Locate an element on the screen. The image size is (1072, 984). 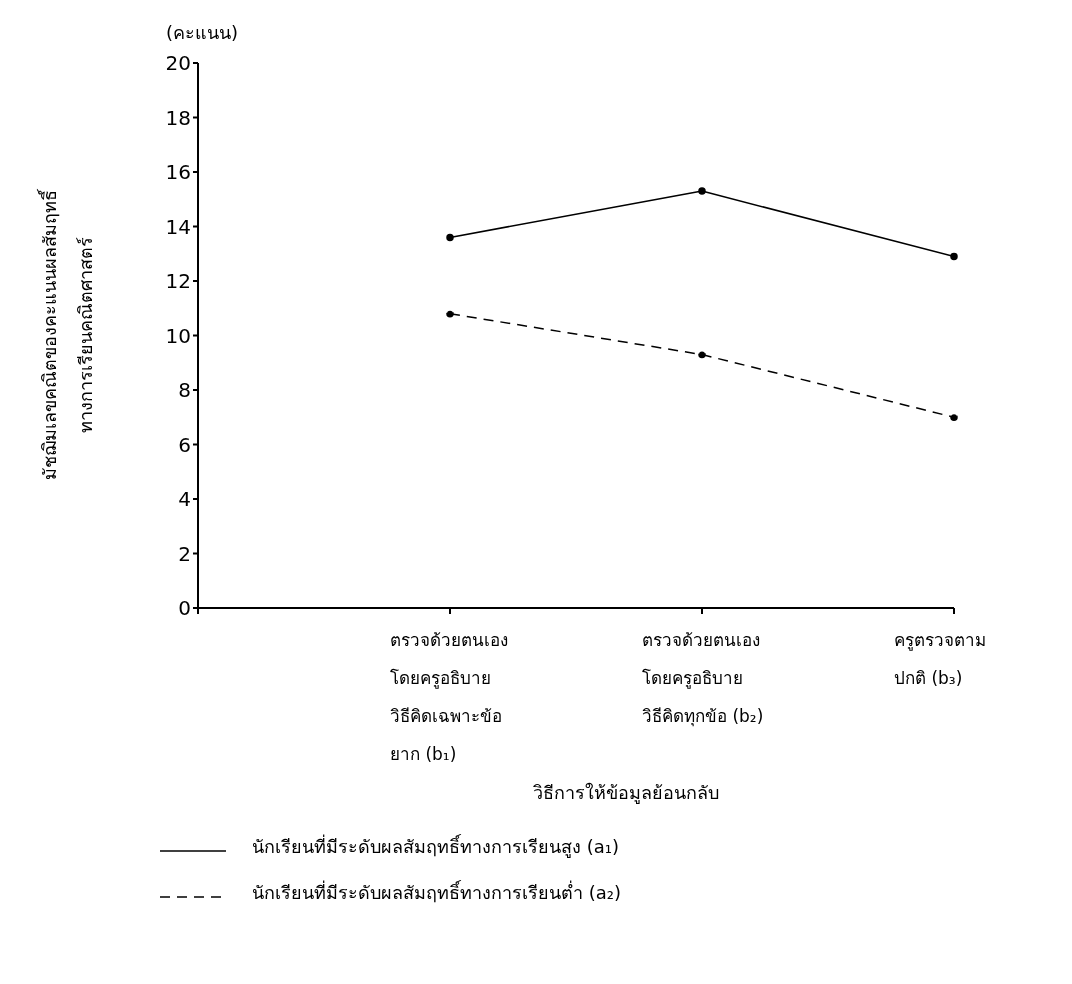
y-tick-label: 4 is located at coordinates (184, 499).